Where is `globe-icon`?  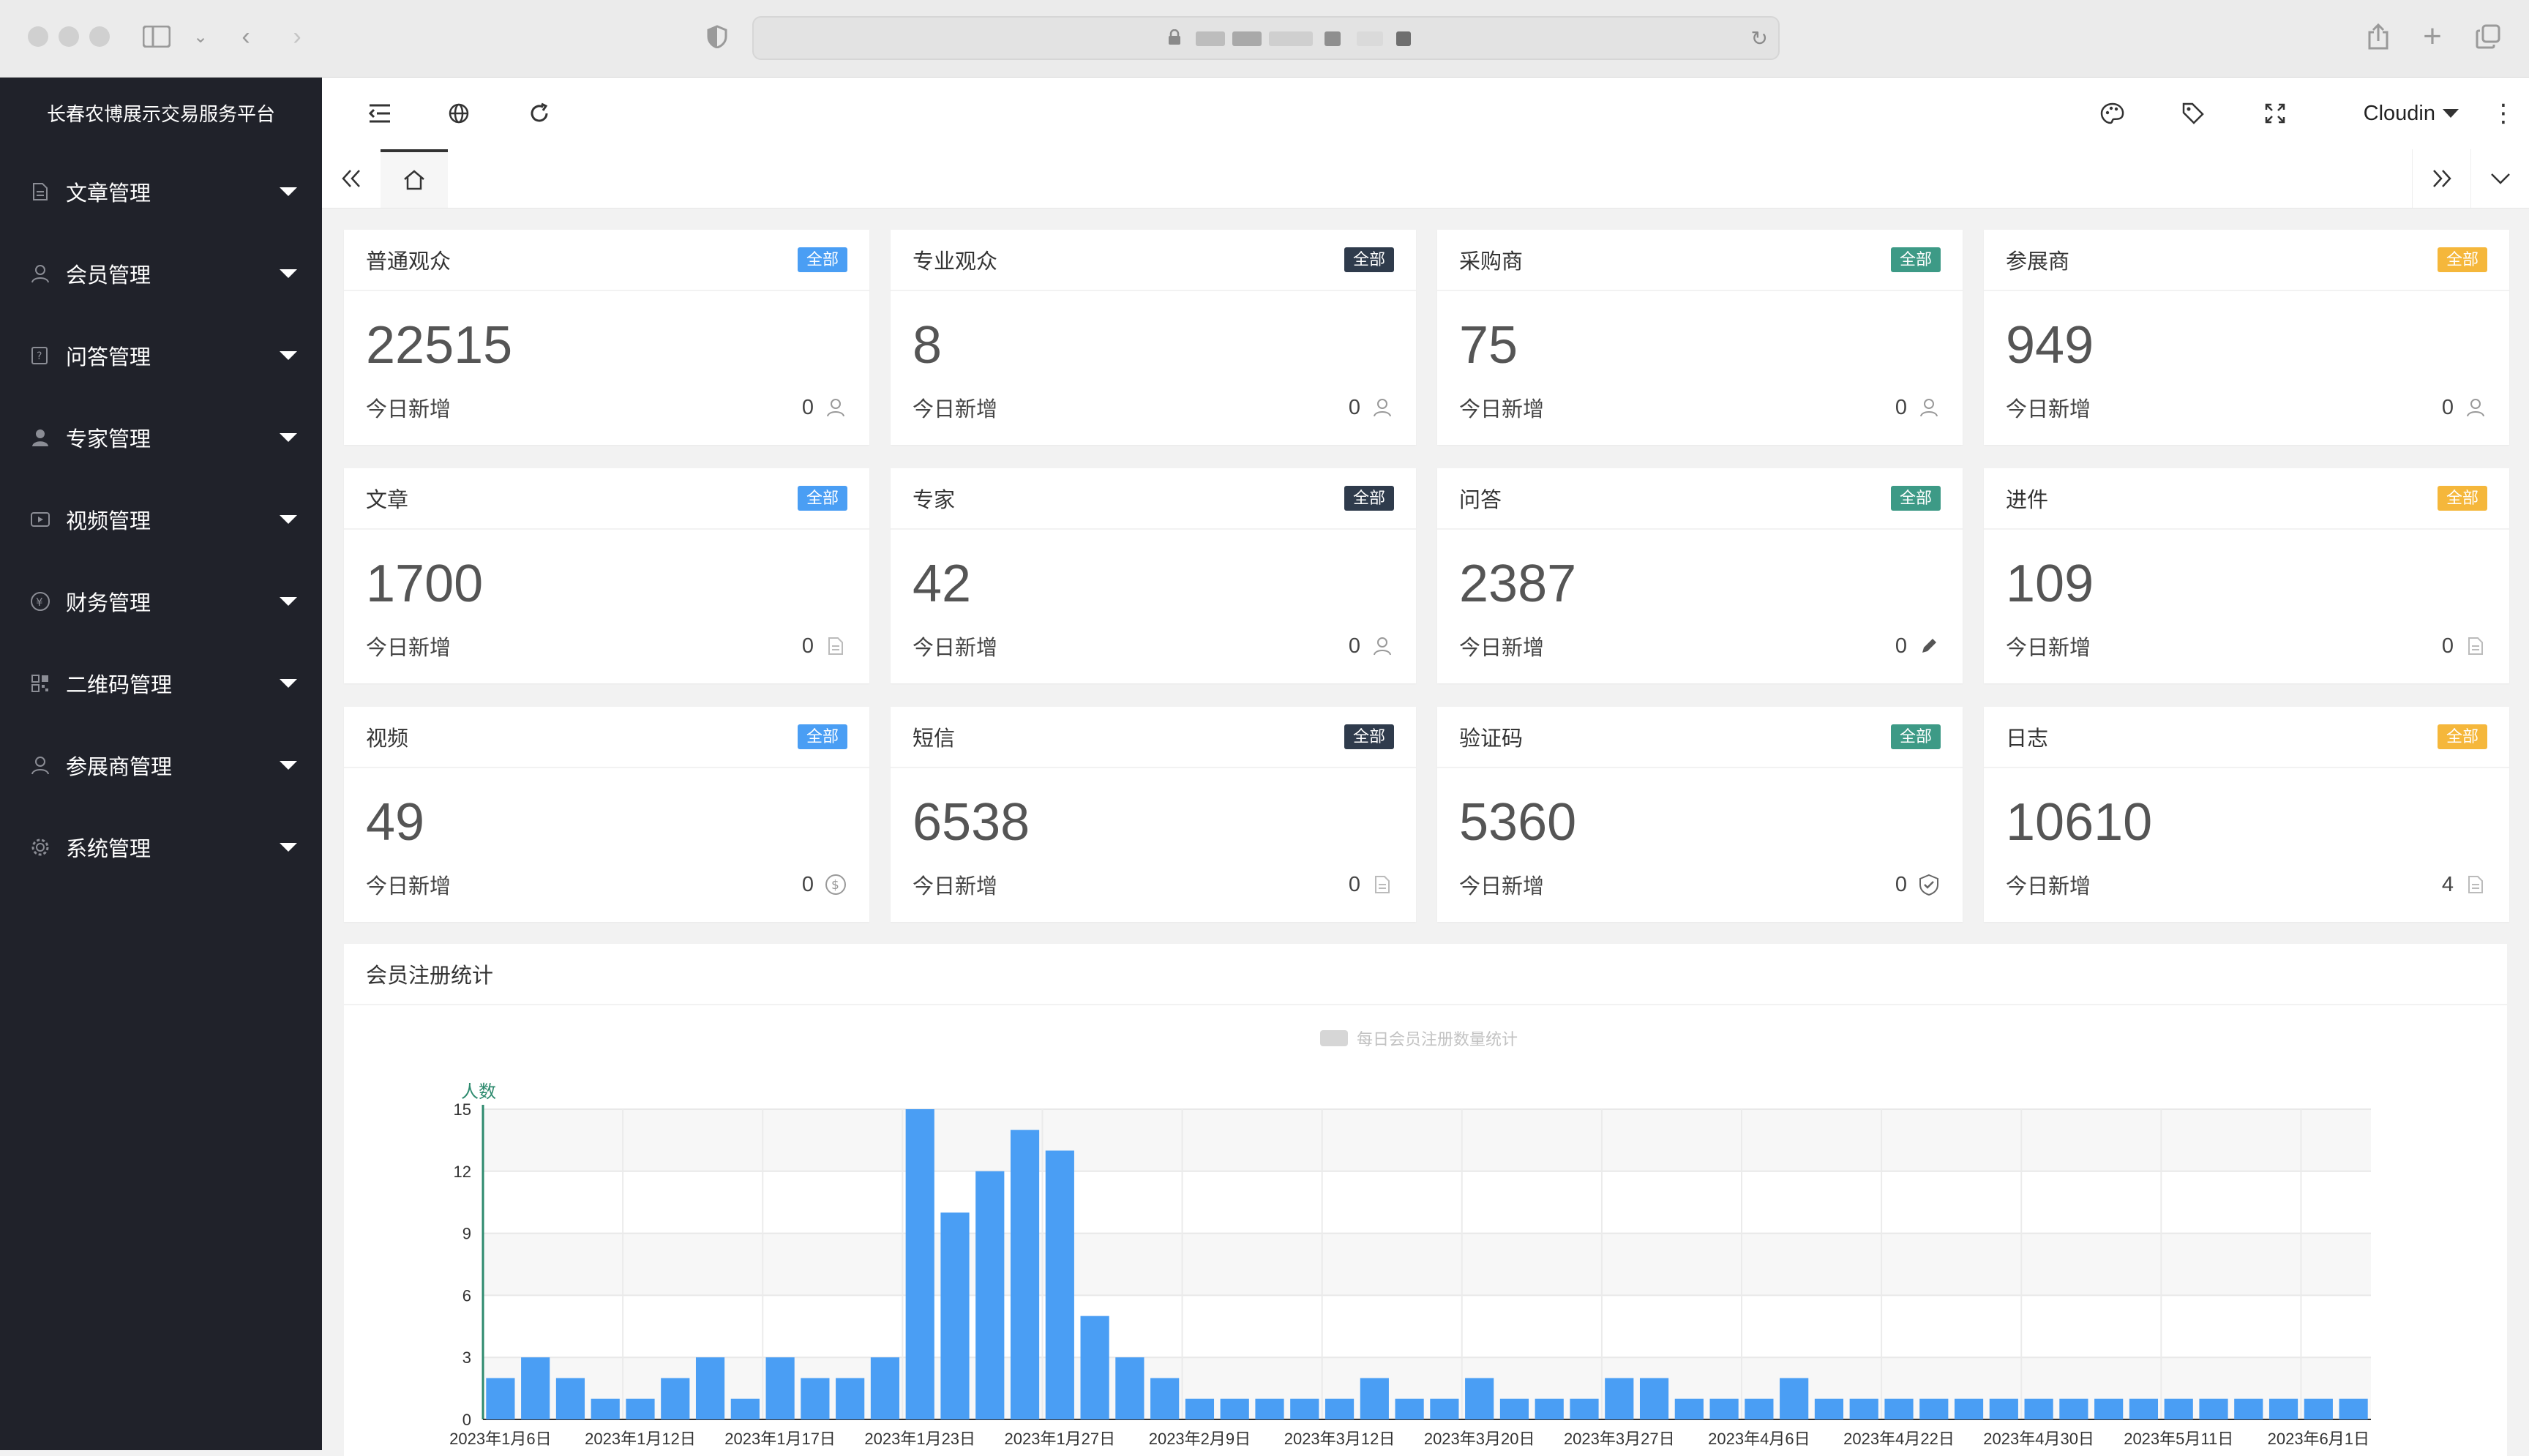
globe-icon is located at coordinates (459, 113).